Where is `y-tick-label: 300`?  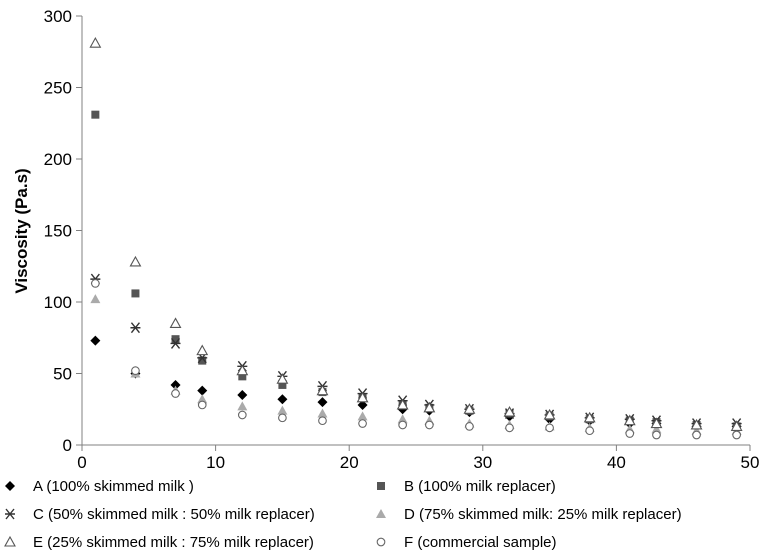 y-tick-label: 300 is located at coordinates (58, 16).